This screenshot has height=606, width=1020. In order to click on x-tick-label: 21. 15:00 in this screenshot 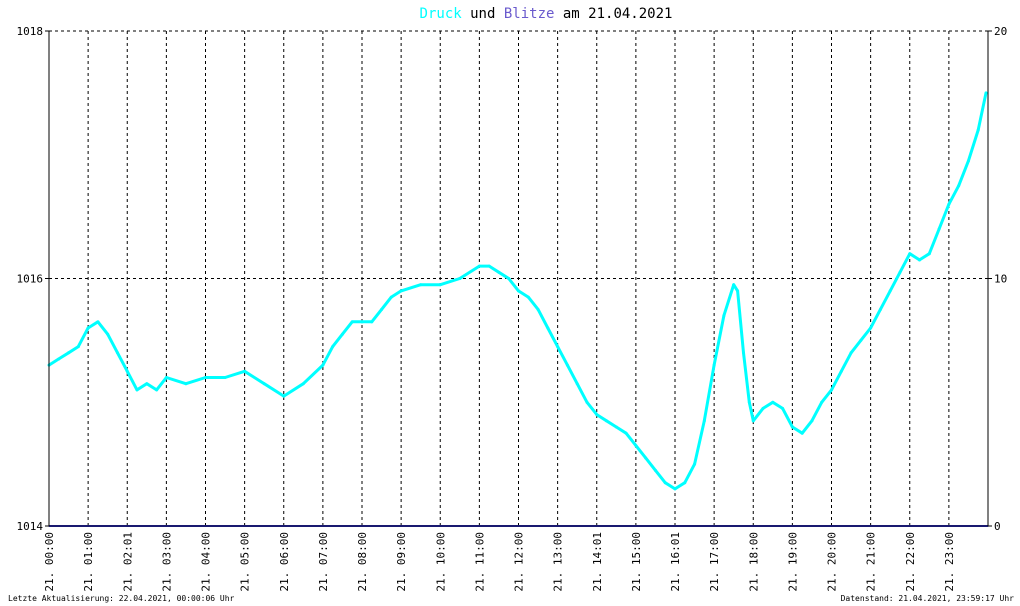, I will do `click(636, 562)`.